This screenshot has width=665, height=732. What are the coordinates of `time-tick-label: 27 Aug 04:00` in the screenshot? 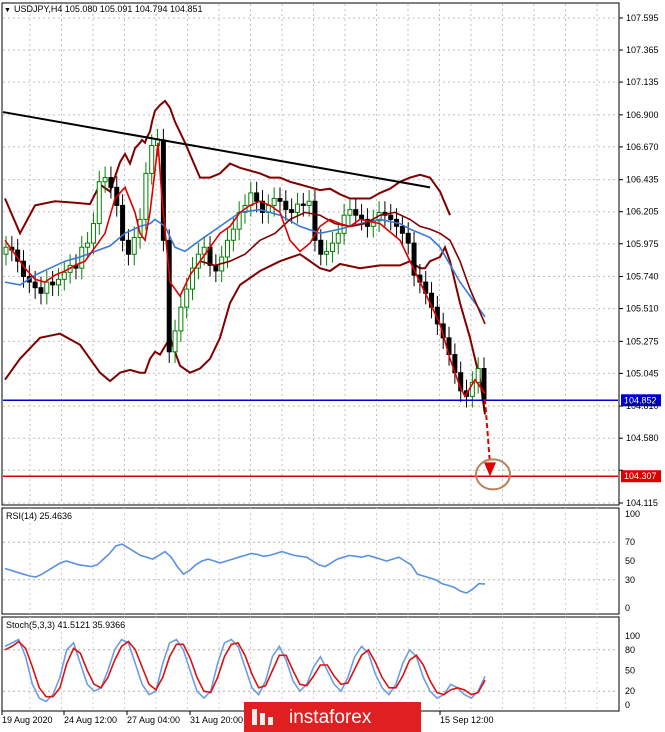 It's located at (153, 720).